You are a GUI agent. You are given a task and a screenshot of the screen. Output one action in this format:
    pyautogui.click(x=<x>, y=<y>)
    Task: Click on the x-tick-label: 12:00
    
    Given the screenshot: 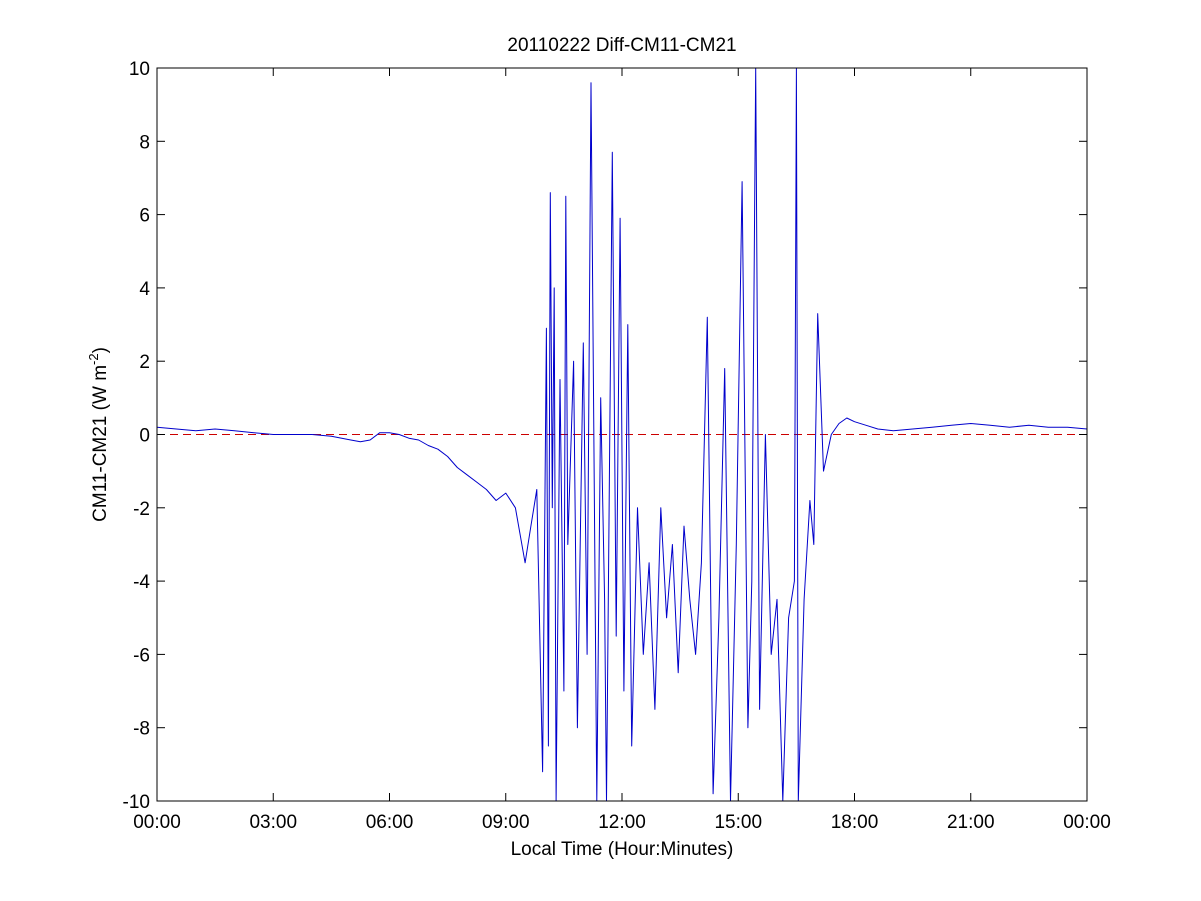 What is the action you would take?
    pyautogui.click(x=622, y=822)
    